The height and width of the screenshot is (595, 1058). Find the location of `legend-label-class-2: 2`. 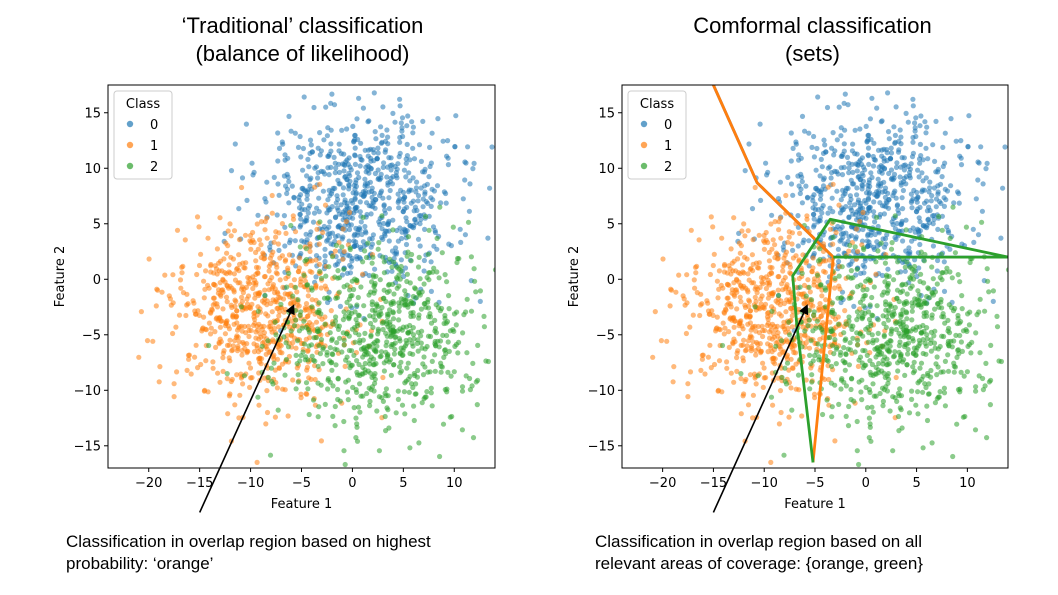

legend-label-class-2: 2 is located at coordinates (668, 167).